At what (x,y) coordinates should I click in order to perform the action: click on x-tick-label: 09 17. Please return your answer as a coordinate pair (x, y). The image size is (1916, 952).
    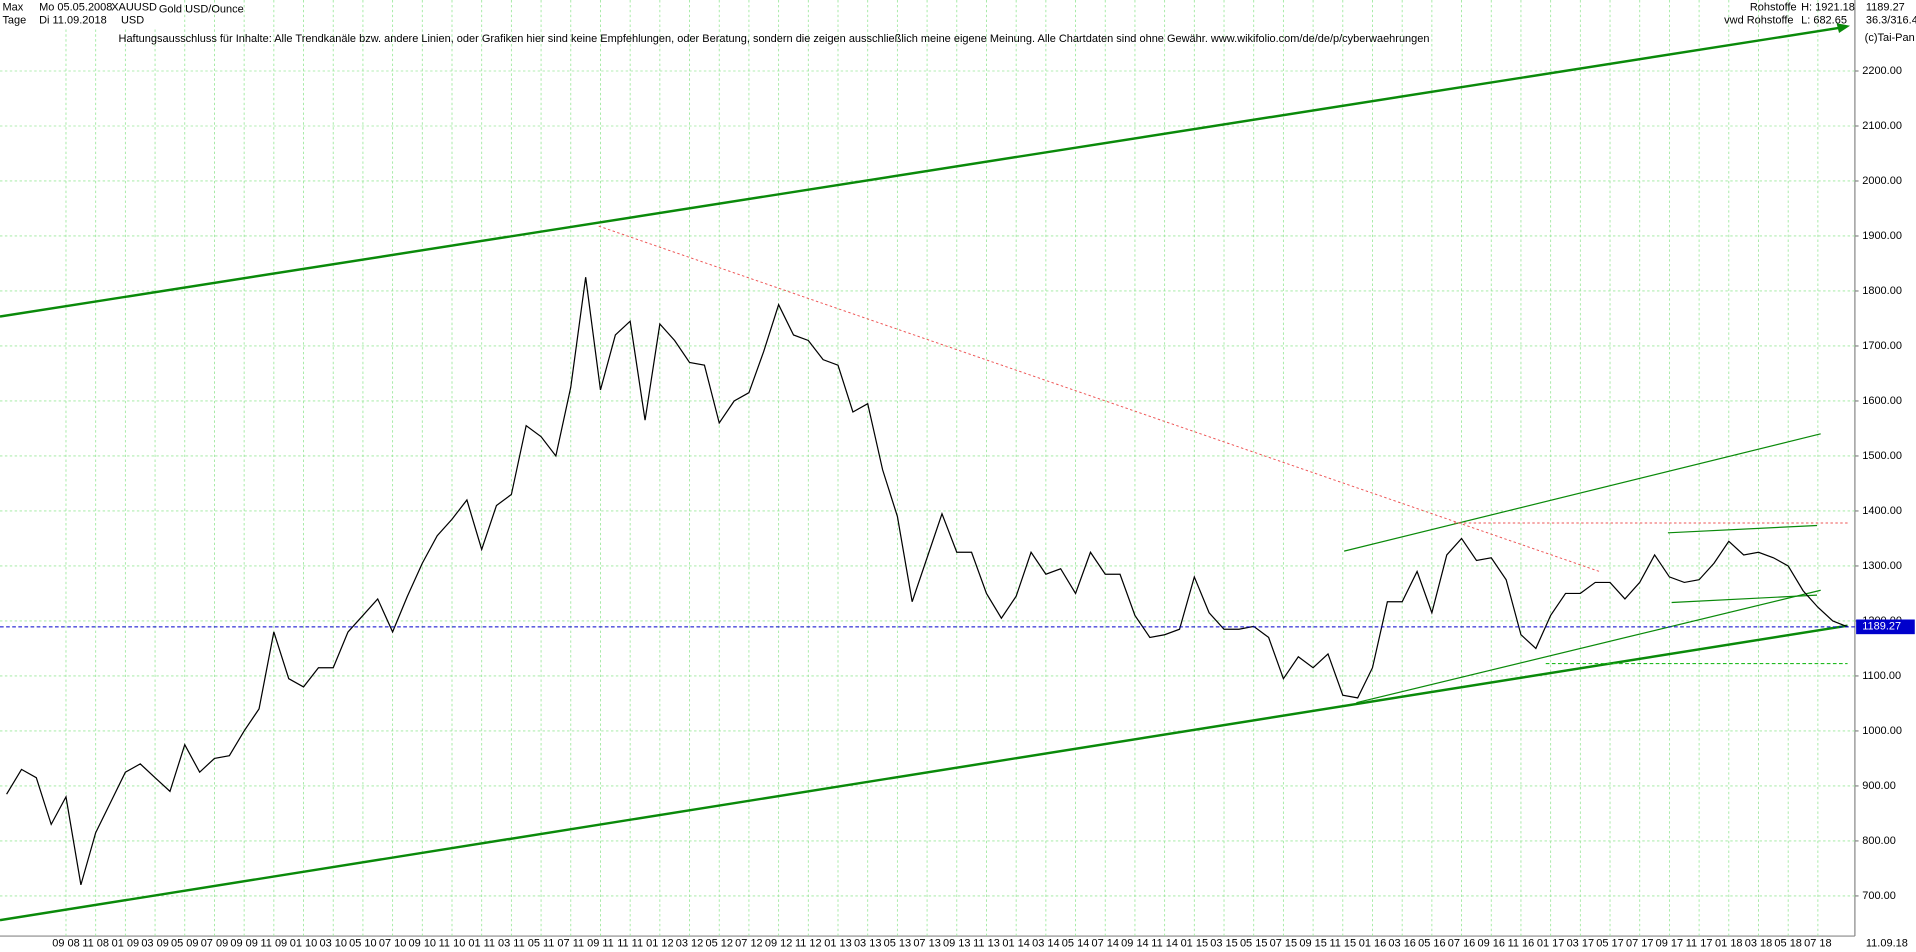
    Looking at the image, I should click on (1670, 943).